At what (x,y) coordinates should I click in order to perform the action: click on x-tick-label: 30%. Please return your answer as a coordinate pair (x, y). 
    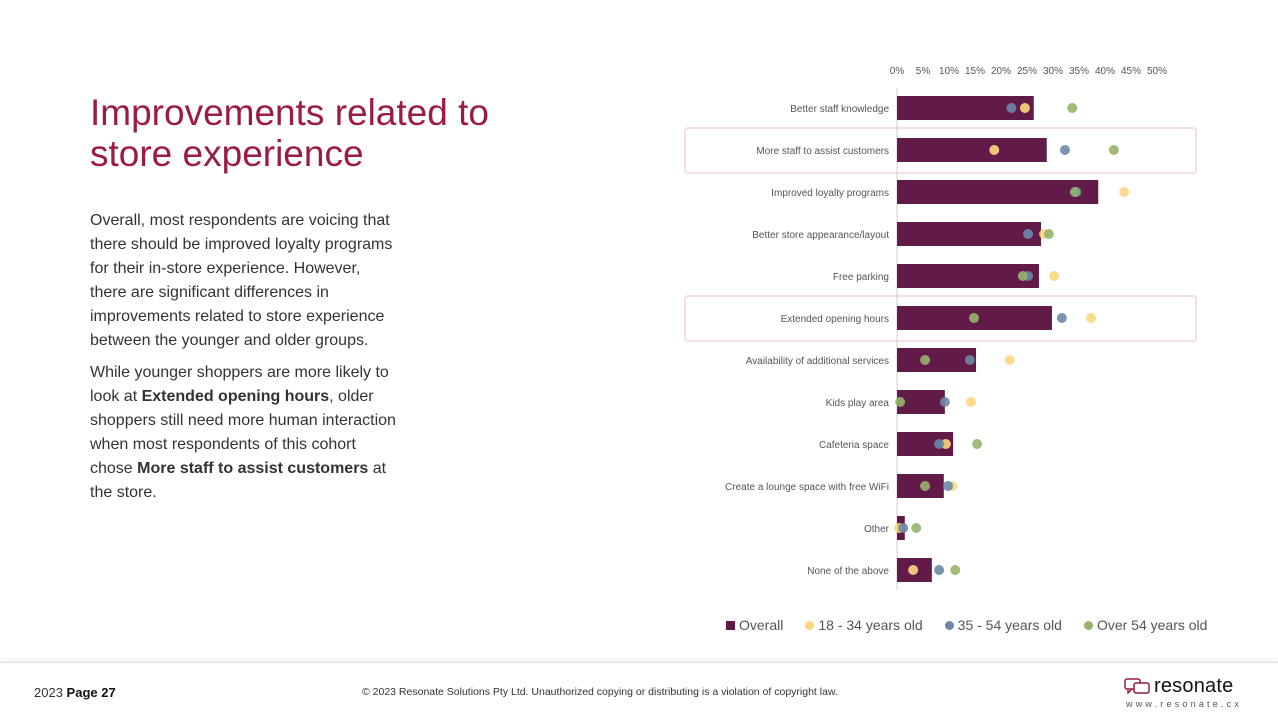
    Looking at the image, I should click on (1053, 71).